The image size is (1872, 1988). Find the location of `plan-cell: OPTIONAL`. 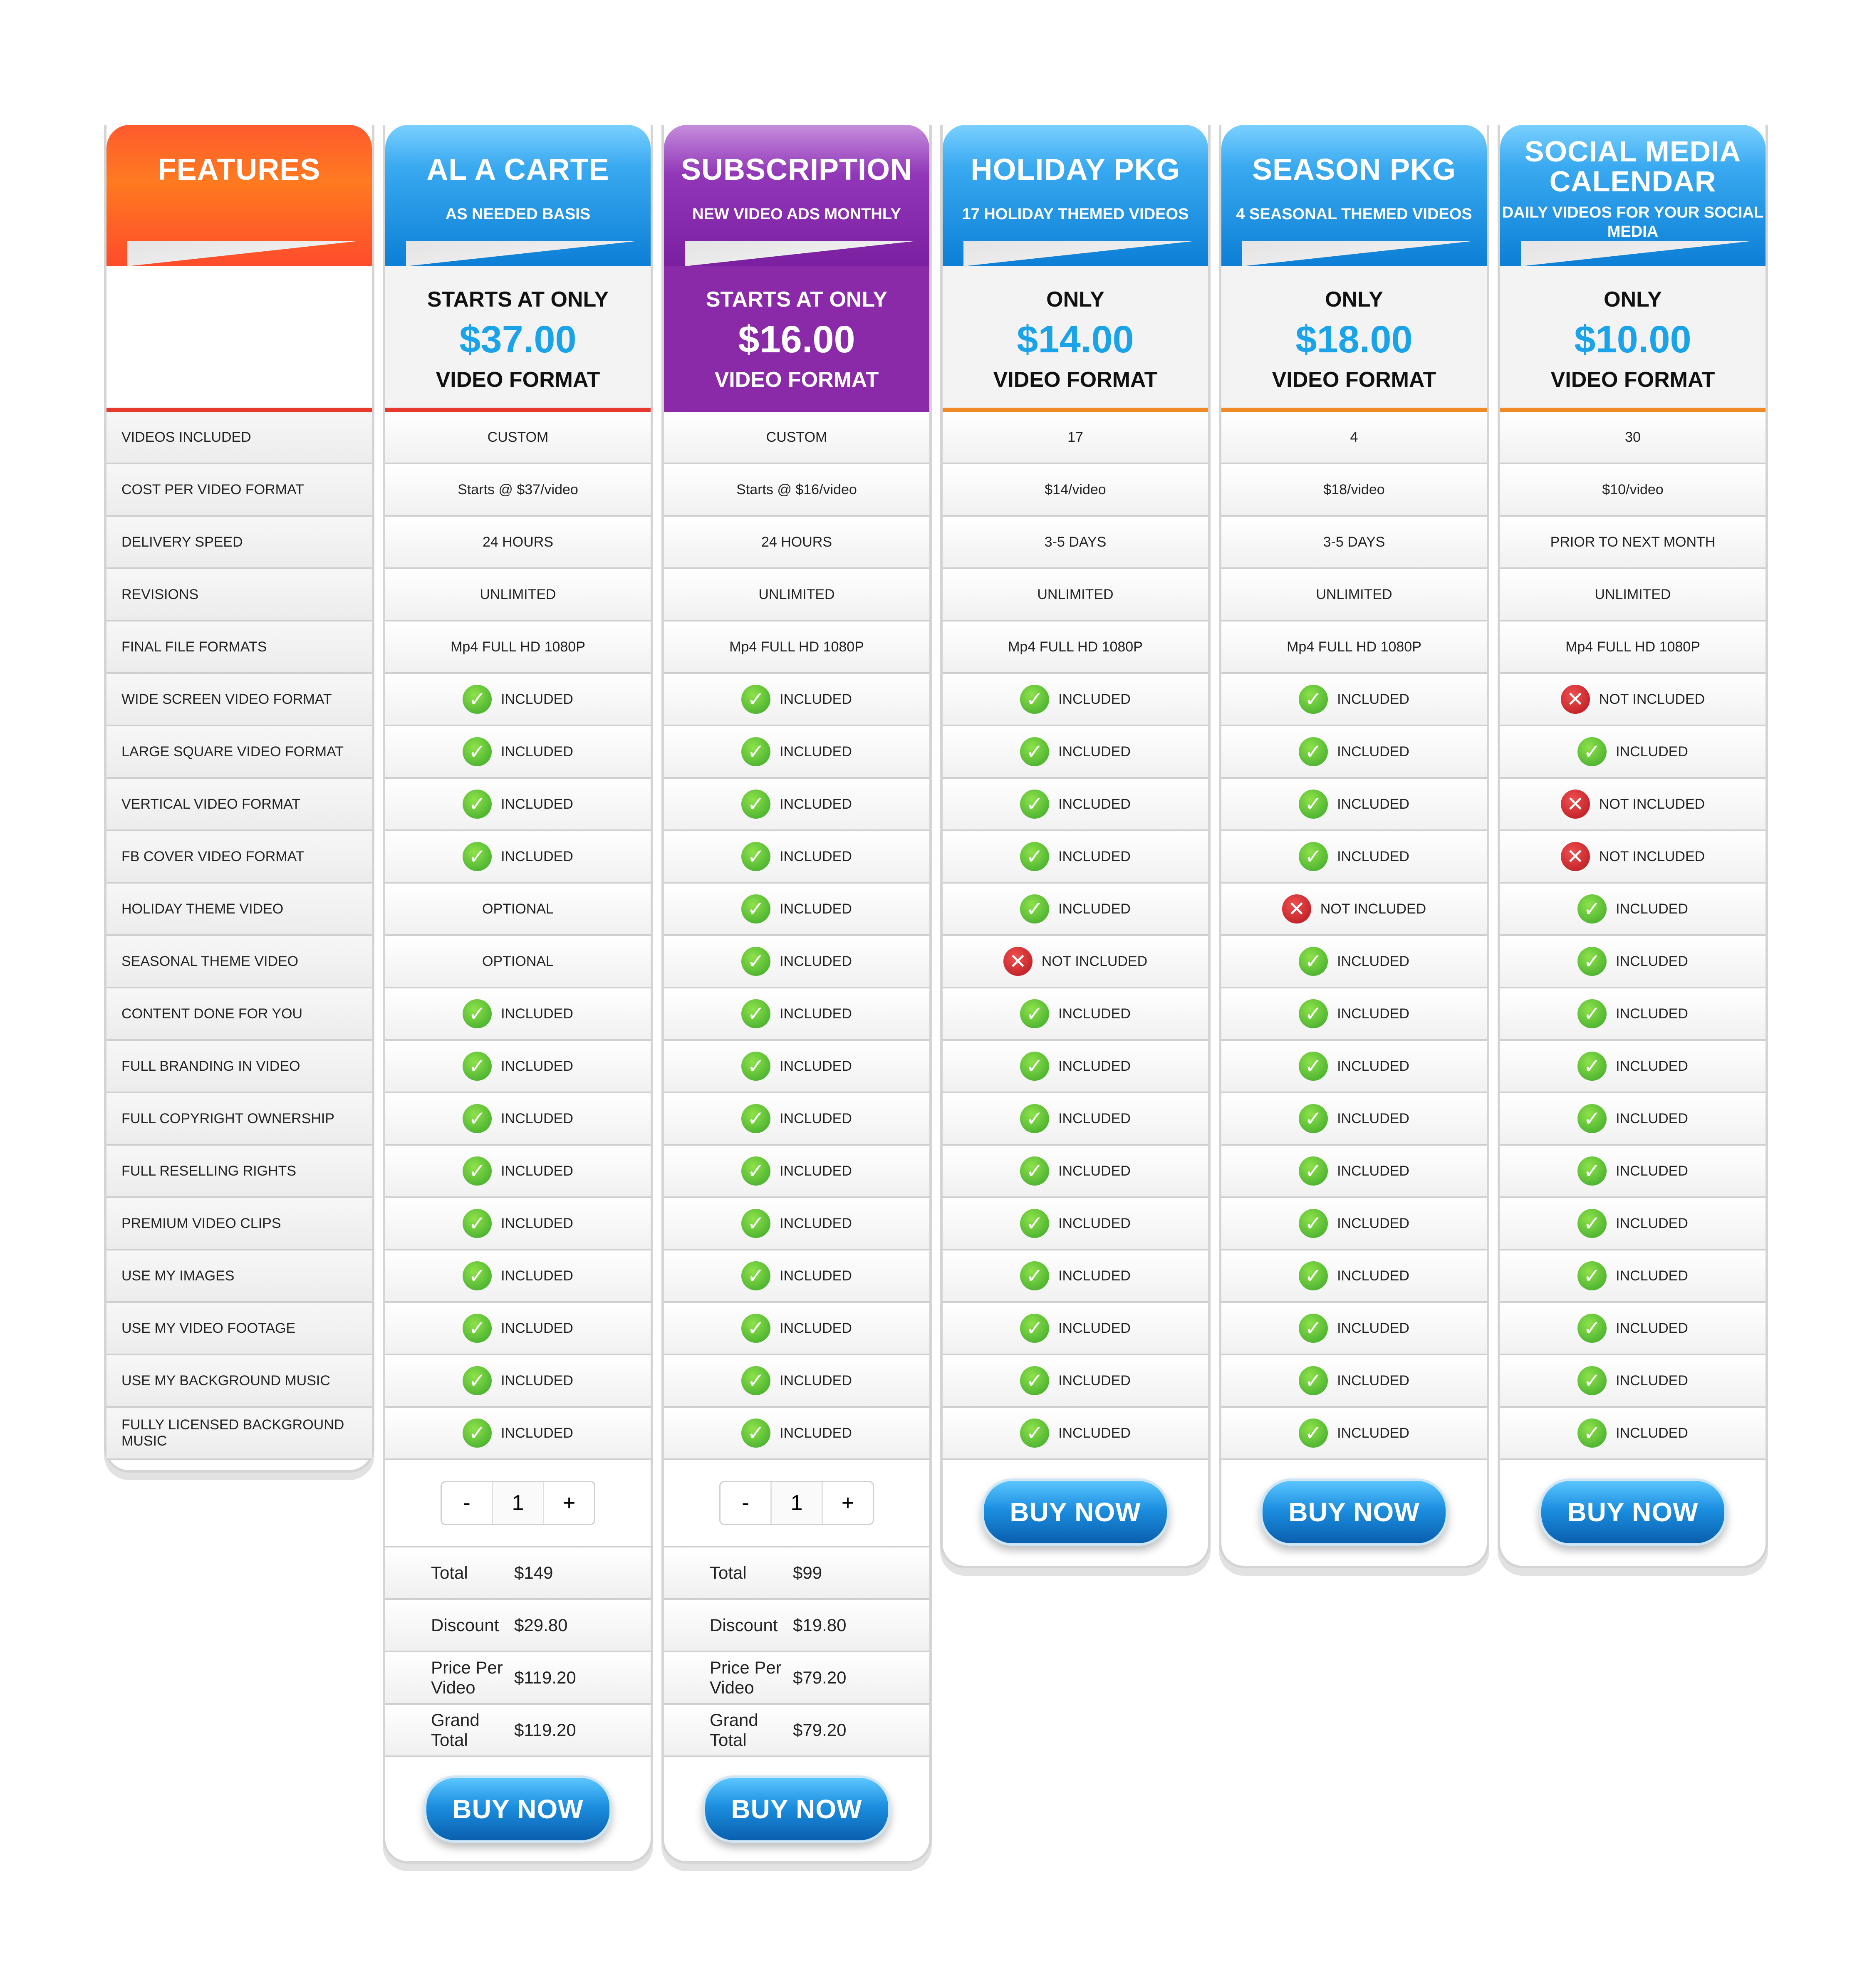

plan-cell: OPTIONAL is located at coordinates (518, 910).